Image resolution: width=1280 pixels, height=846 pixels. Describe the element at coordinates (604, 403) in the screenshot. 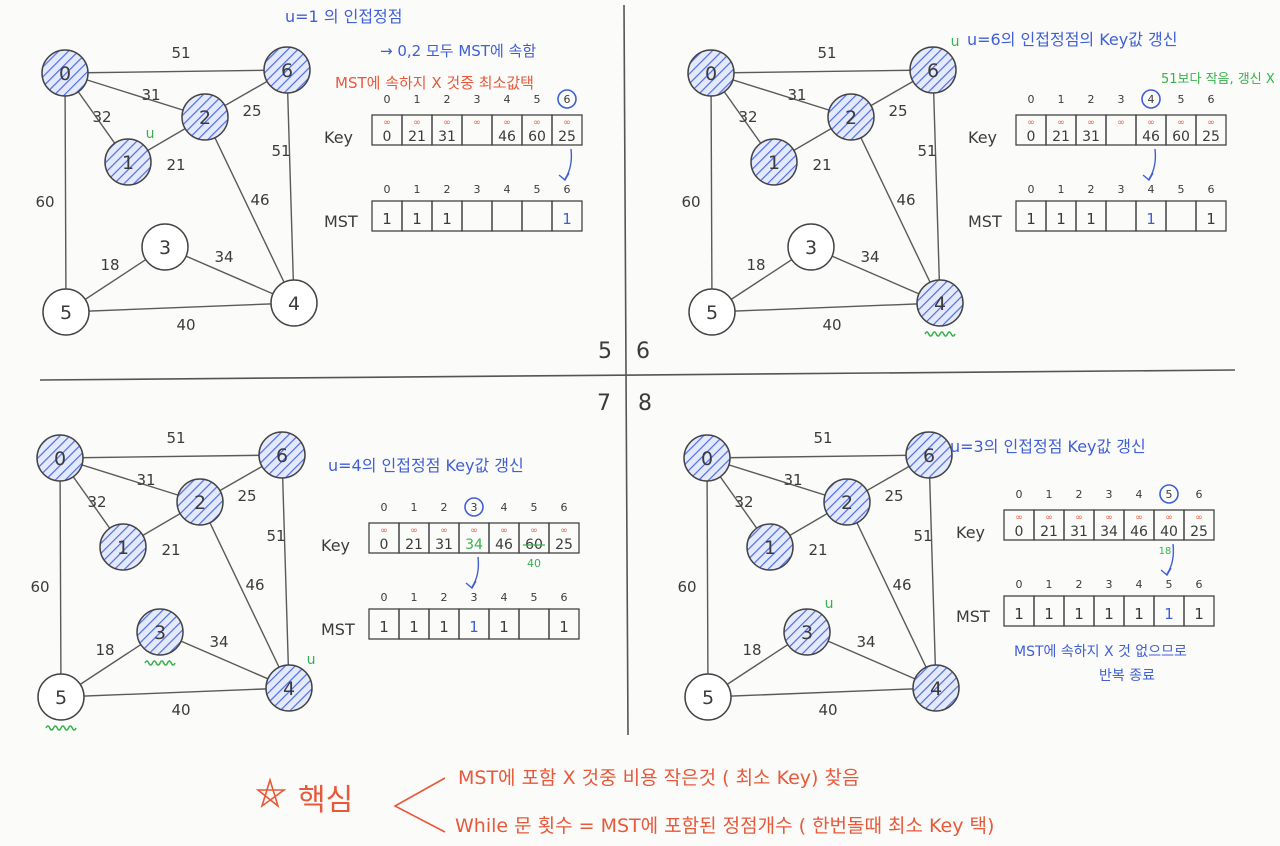

I see `quadrant-number: 7` at that location.